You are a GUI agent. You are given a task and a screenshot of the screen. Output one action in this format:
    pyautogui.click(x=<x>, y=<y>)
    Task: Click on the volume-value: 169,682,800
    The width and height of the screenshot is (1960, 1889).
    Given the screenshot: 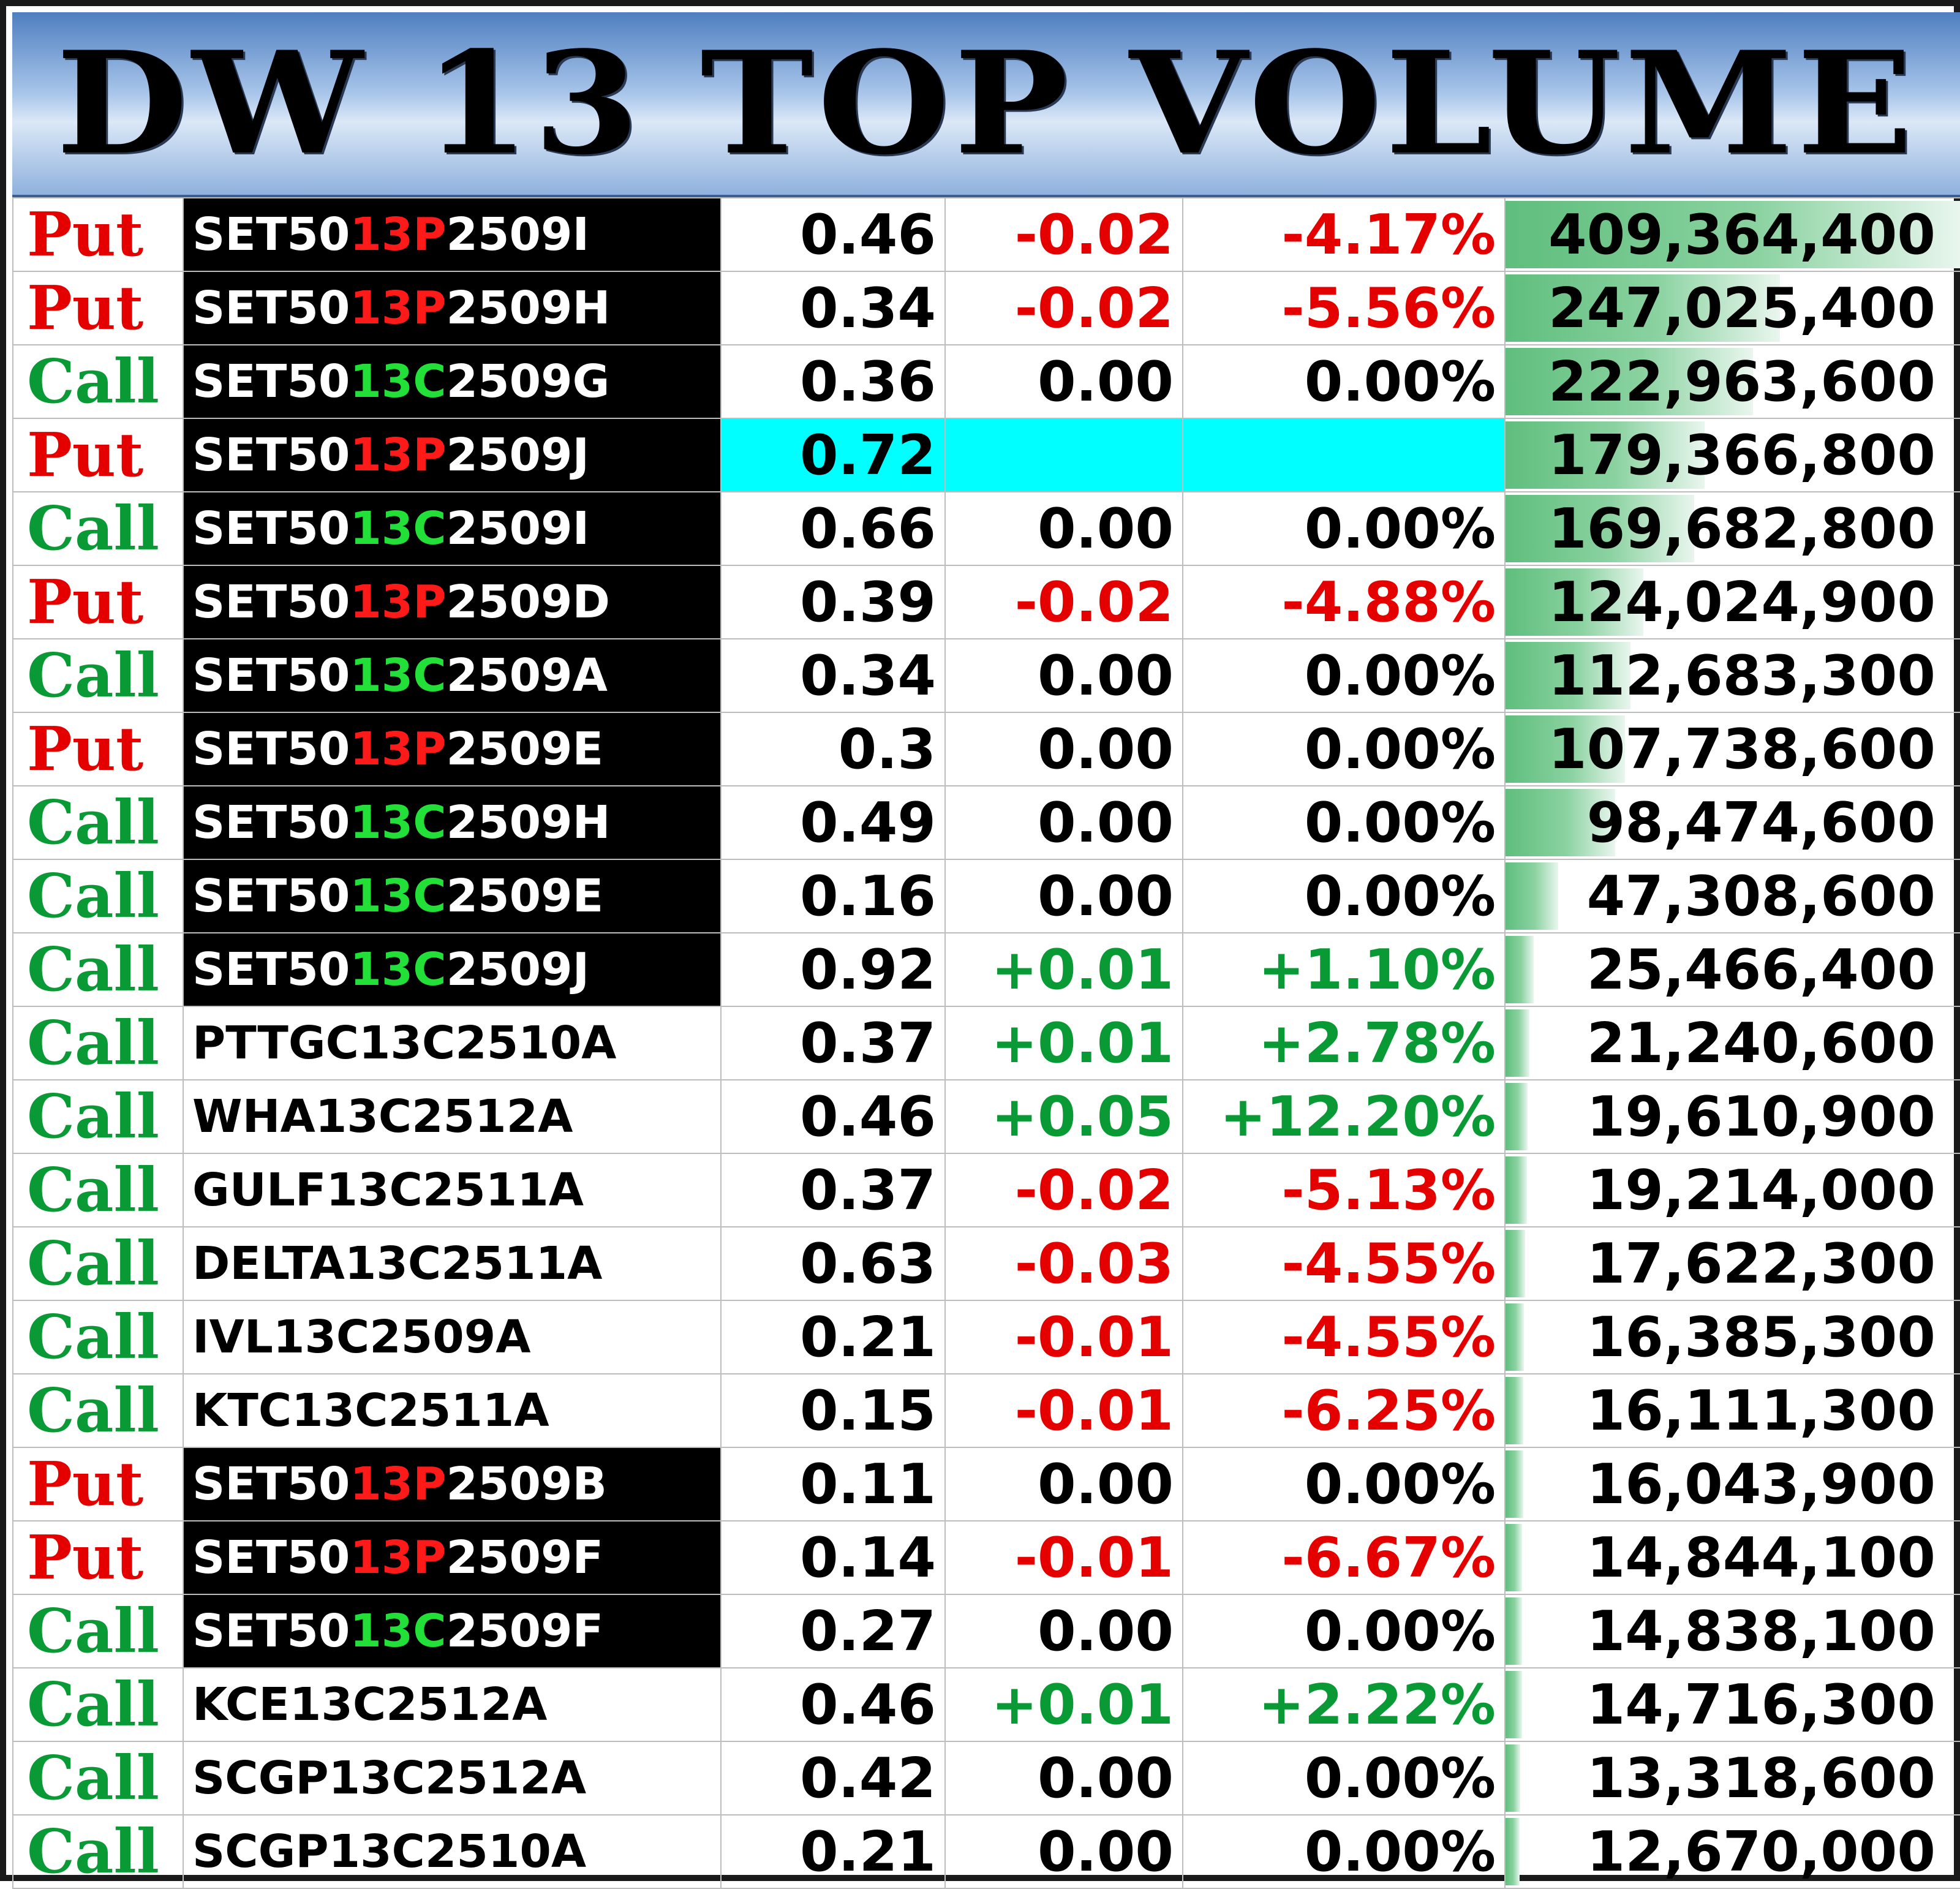 What is the action you would take?
    pyautogui.click(x=1742, y=528)
    